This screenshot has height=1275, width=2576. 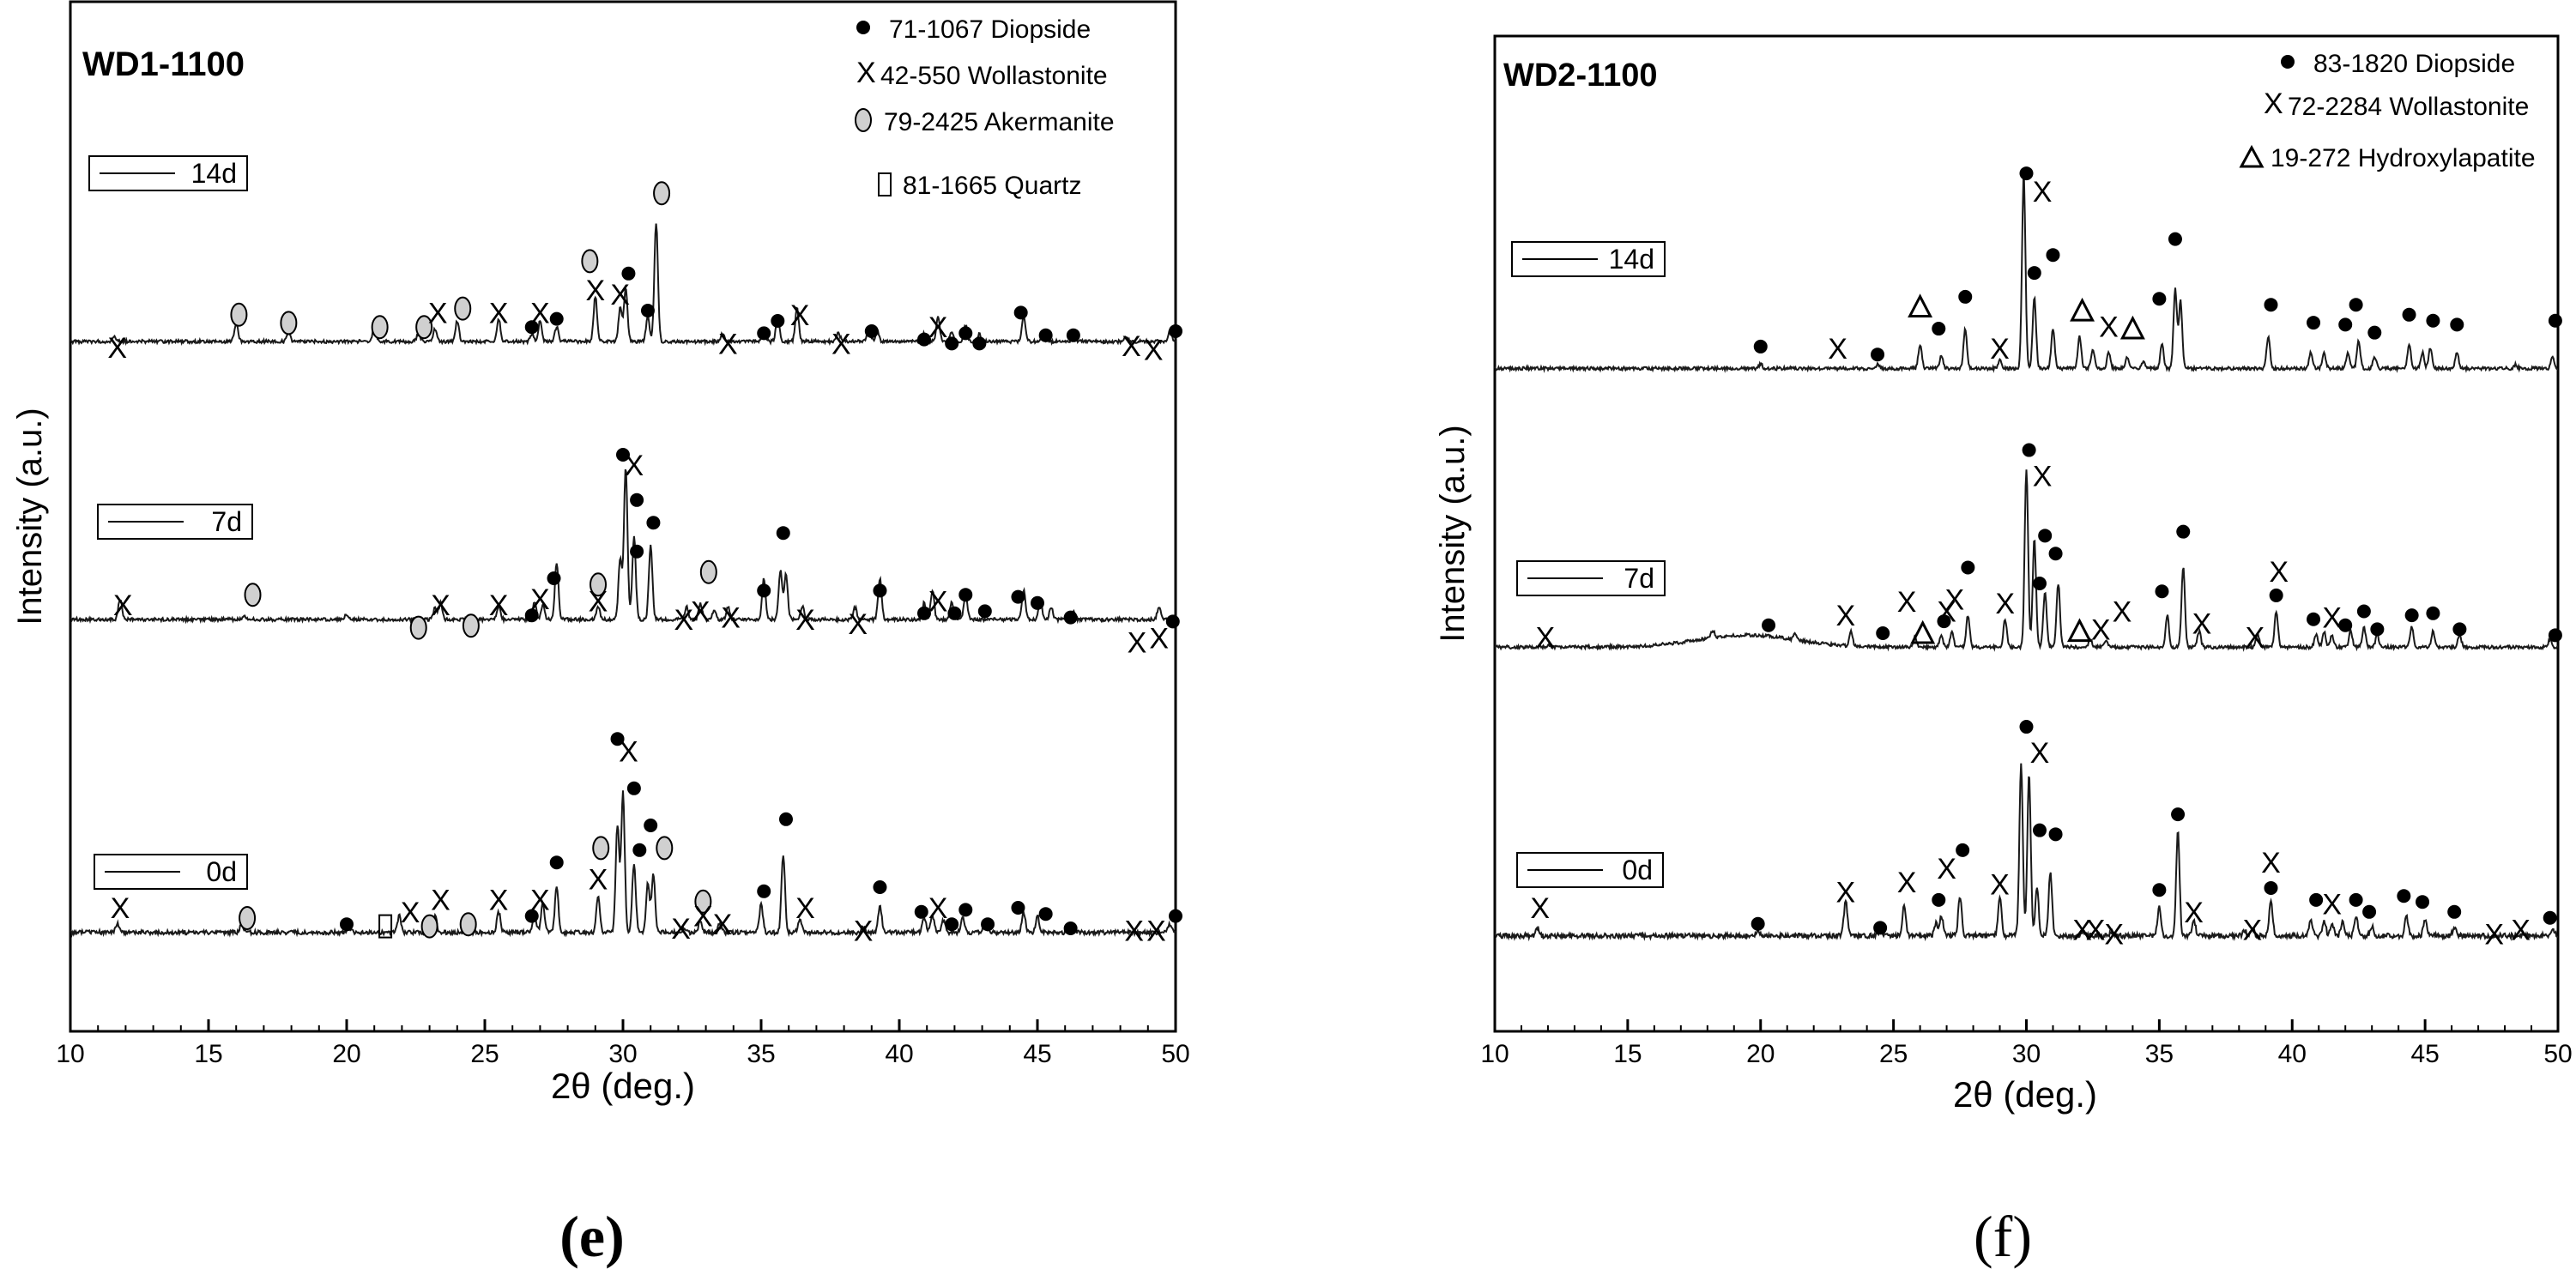 What do you see at coordinates (866, 73) in the screenshot?
I see `legend-x-marker: X` at bounding box center [866, 73].